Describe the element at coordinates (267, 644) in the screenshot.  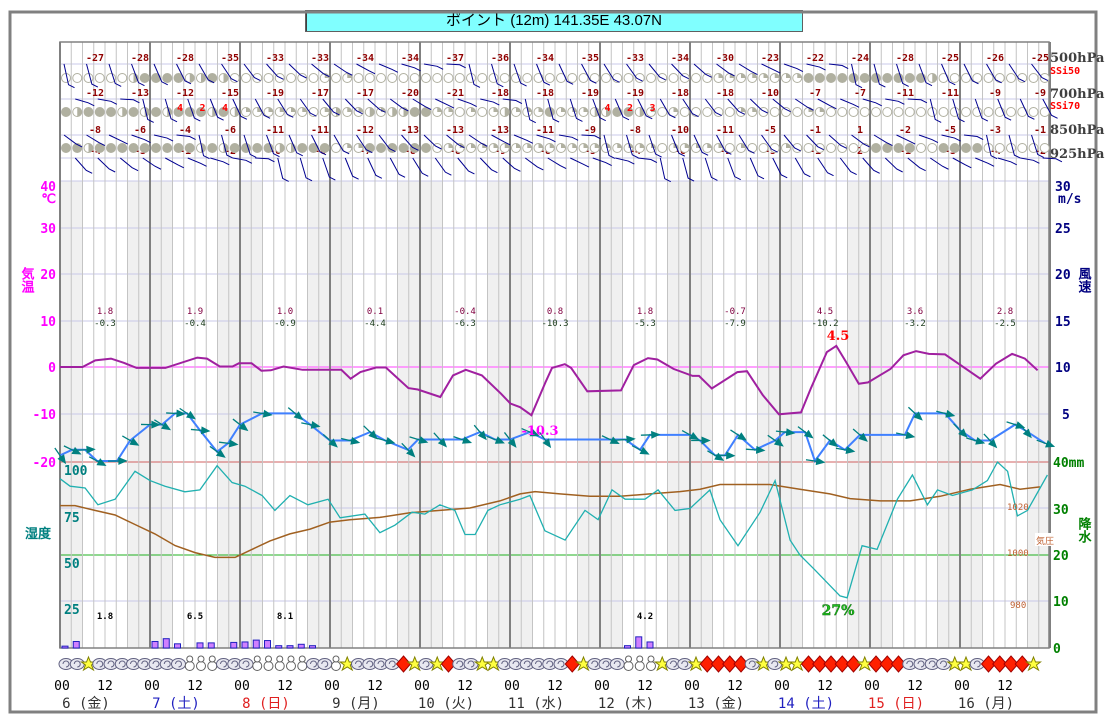
I see `precip-bar` at that location.